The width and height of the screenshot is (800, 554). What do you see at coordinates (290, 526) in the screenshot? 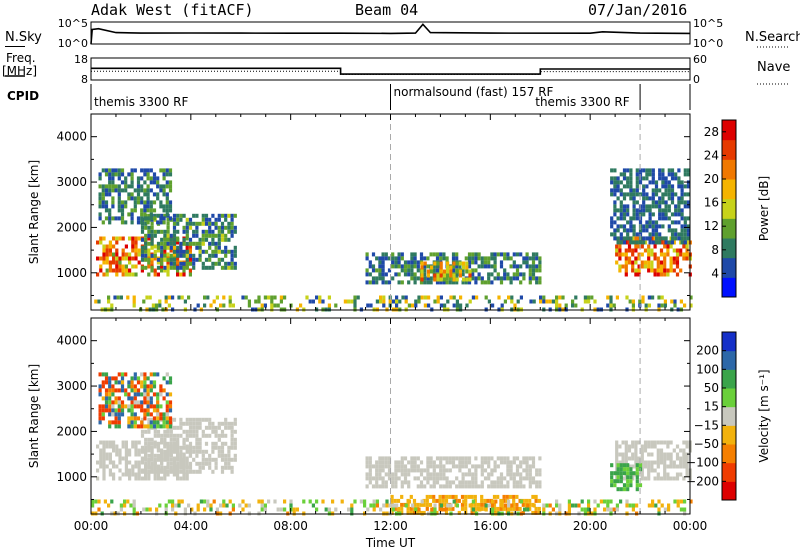
I see `x-tick-label: 08:00` at bounding box center [290, 526].